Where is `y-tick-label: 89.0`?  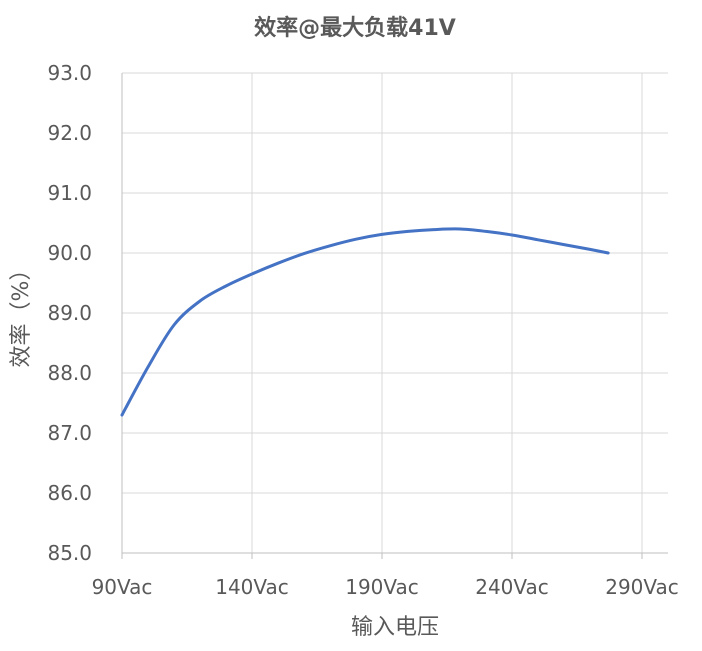
y-tick-label: 89.0 is located at coordinates (69, 313).